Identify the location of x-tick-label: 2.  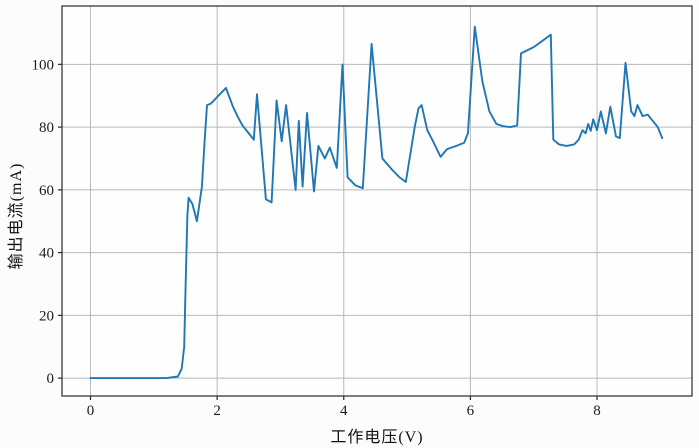
(217, 411).